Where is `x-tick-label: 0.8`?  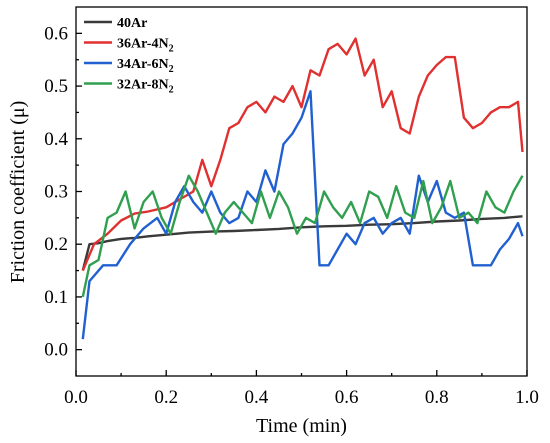 x-tick-label: 0.8 is located at coordinates (437, 397).